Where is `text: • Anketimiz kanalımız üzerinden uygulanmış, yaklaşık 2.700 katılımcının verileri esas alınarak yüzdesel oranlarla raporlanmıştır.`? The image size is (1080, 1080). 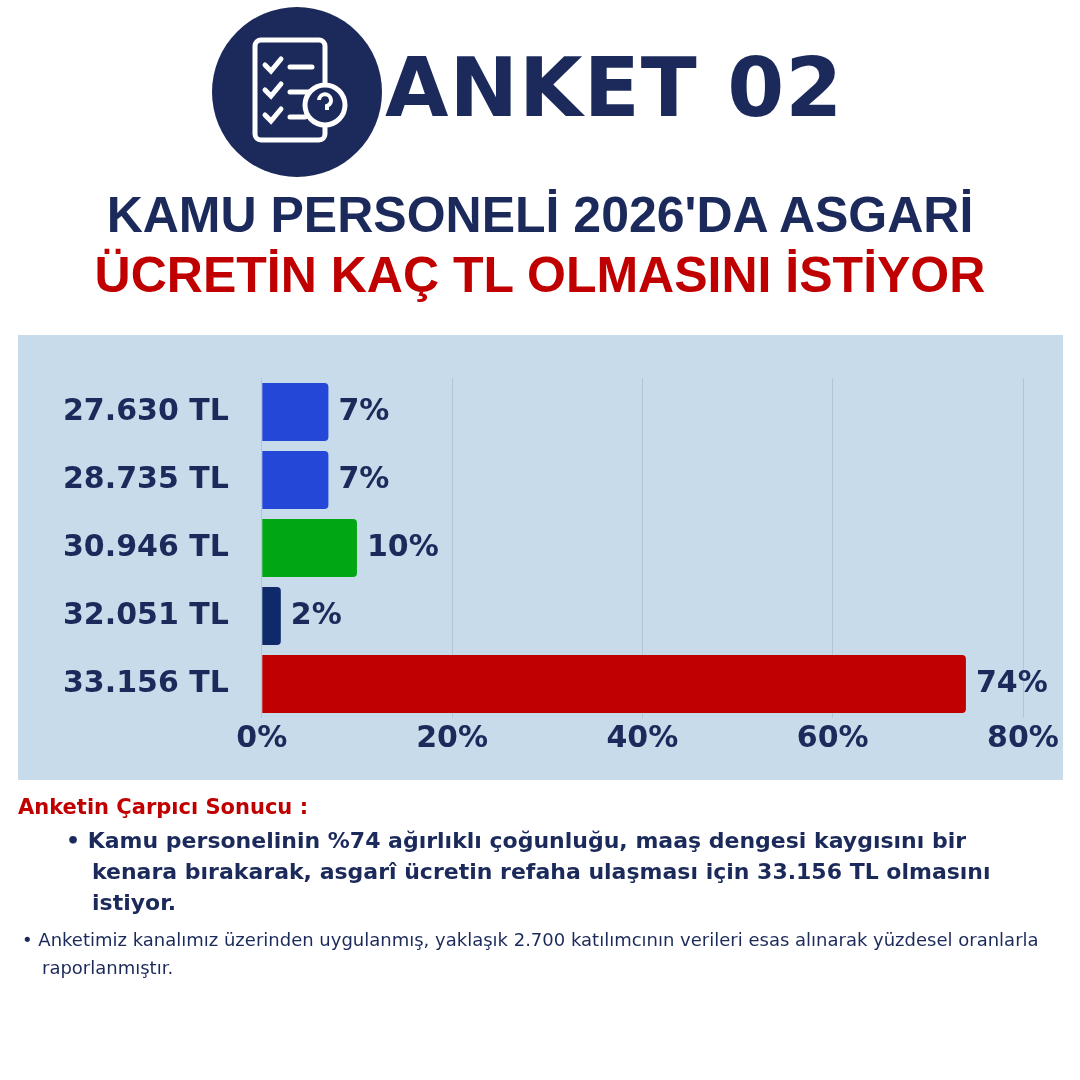 text: • Anketimiz kanalımız üzerinden uygulanmış, yaklaşık 2.700 katılımcının verileri esas alınarak yüzdesel oranlarla raporlanmıştır. is located at coordinates (531, 954).